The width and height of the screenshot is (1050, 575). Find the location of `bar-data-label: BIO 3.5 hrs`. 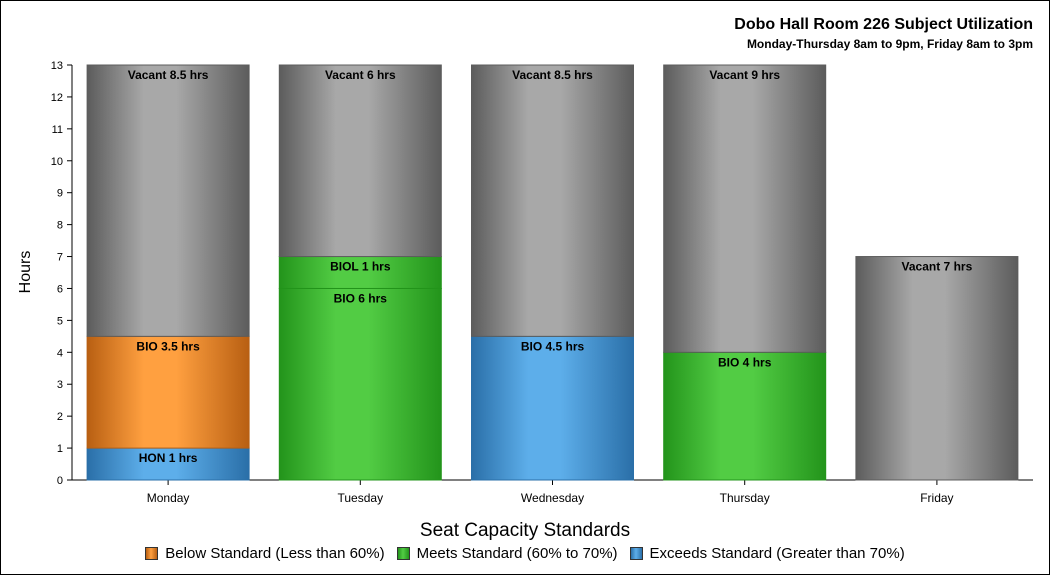

bar-data-label: BIO 3.5 hrs is located at coordinates (168, 346).